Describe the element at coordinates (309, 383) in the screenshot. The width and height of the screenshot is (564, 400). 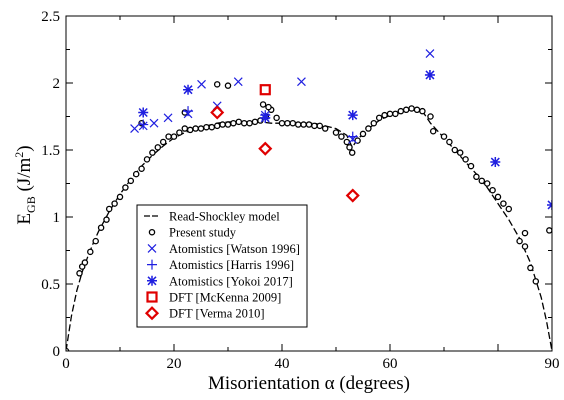
I see `x-axis-label: Misorientation α (degrees)` at that location.